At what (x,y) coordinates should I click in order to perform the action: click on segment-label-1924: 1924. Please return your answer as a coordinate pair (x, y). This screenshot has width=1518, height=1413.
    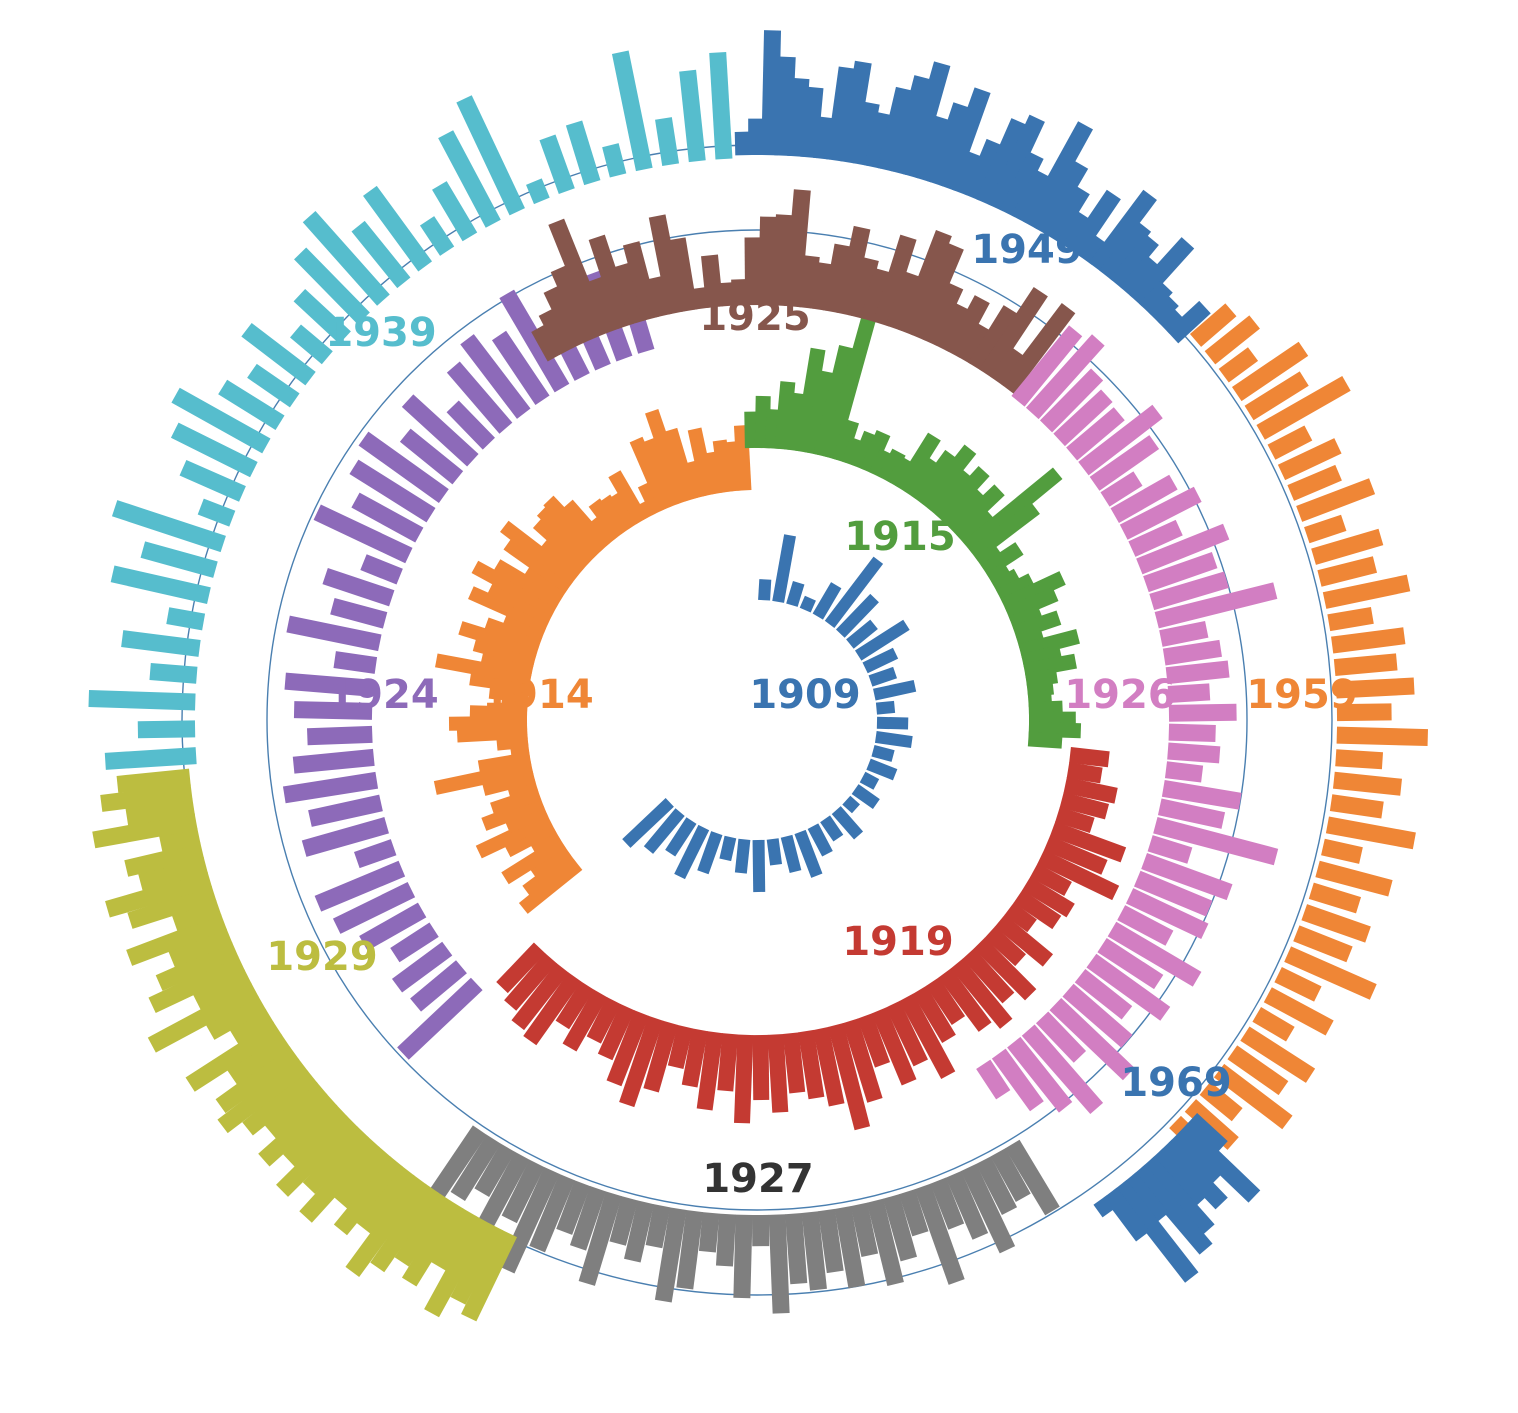
    Looking at the image, I should click on (382, 695).